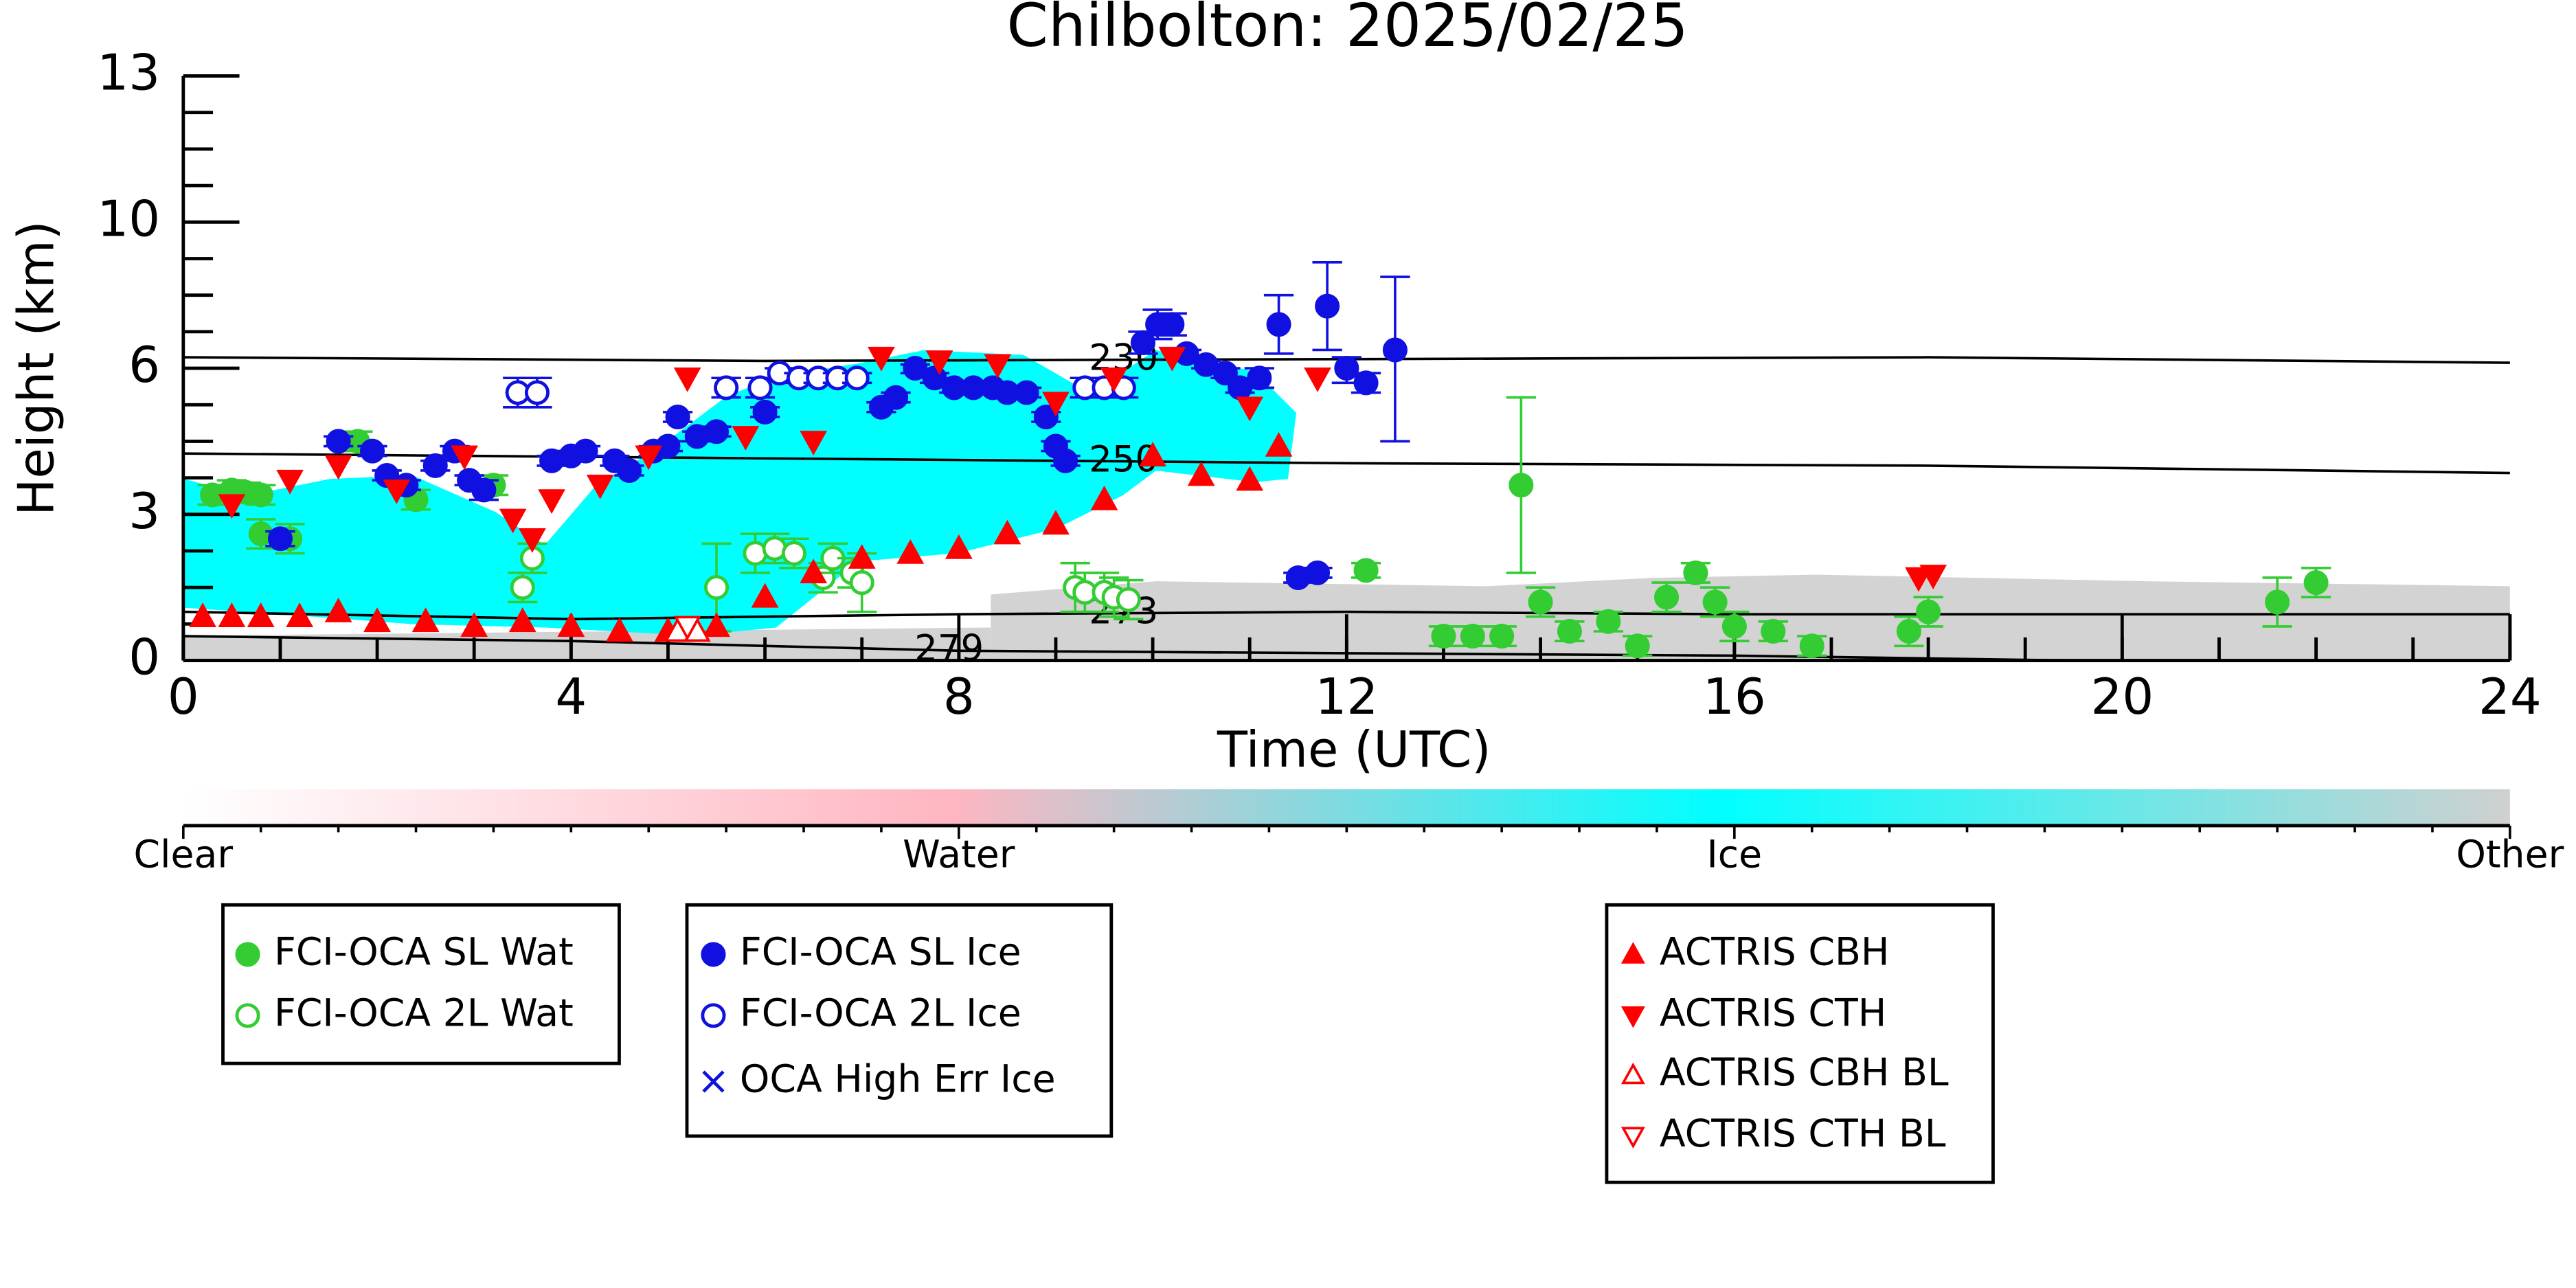  What do you see at coordinates (1347, 30) in the screenshot?
I see `chart-title: Chilbolton: 2025/02/25` at bounding box center [1347, 30].